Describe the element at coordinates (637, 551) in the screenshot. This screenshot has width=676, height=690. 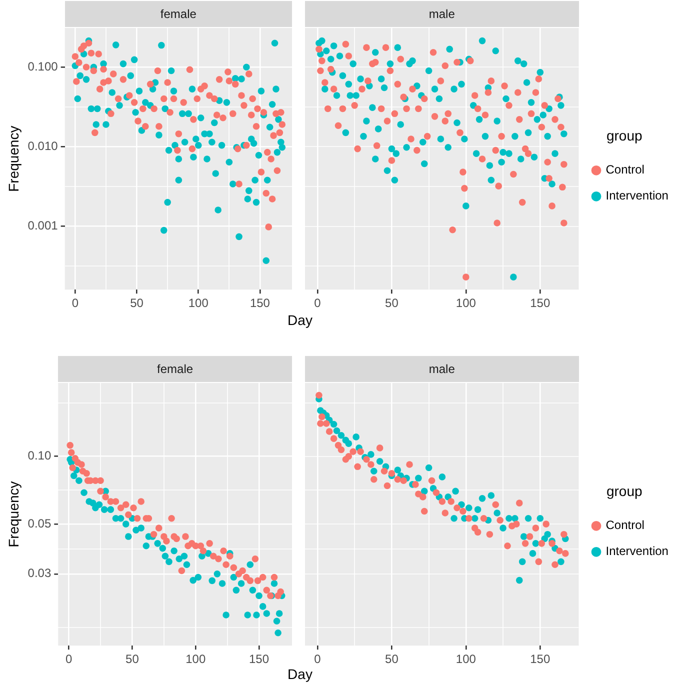
I see `legend-label: Intervention` at that location.